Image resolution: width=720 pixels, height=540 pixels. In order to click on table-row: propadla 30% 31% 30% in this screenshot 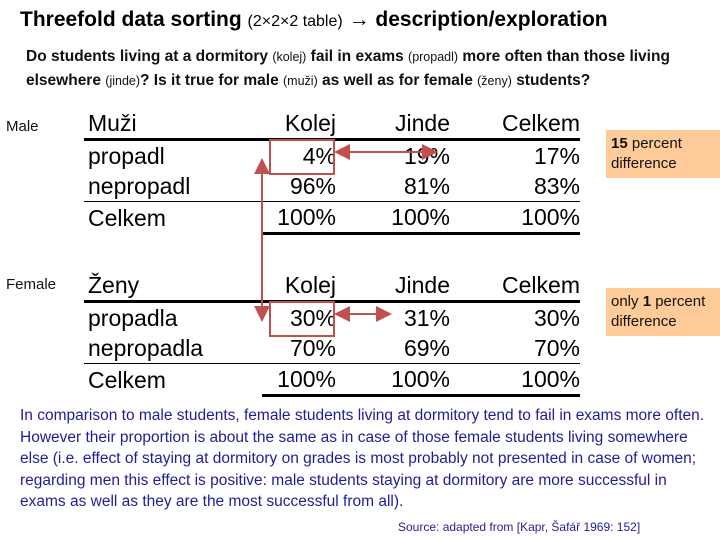, I will do `click(332, 318)`.